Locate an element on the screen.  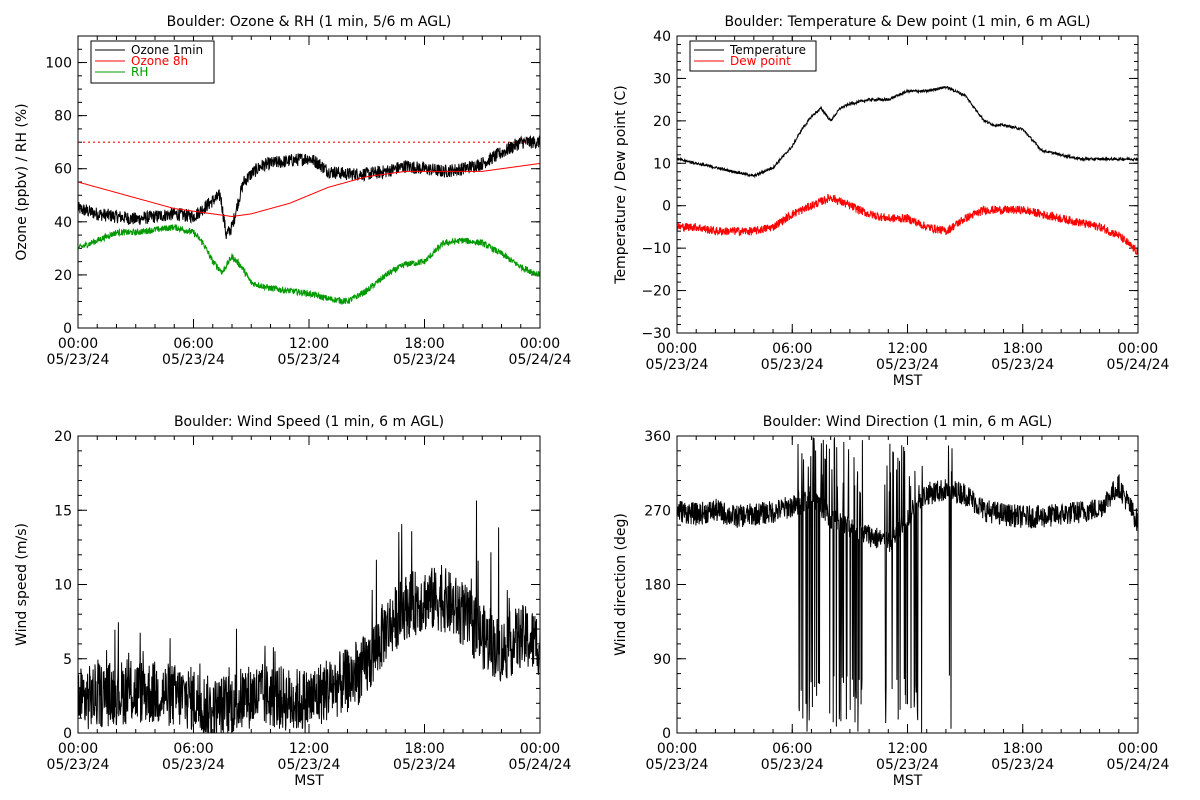
series-line-dew-point is located at coordinates (907, 225).